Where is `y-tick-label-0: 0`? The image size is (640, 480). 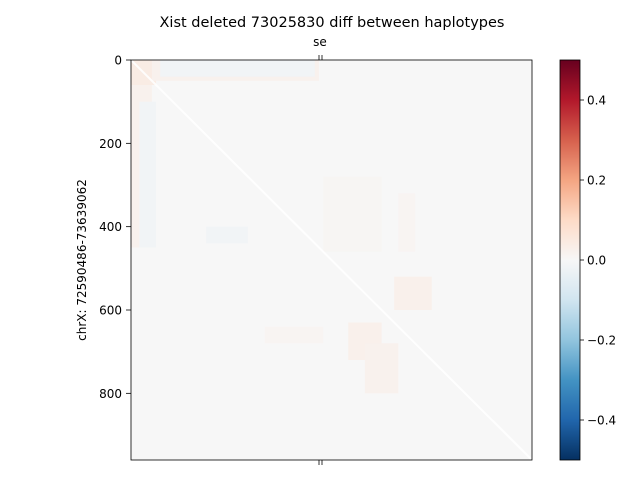 y-tick-label-0: 0 is located at coordinates (118, 61).